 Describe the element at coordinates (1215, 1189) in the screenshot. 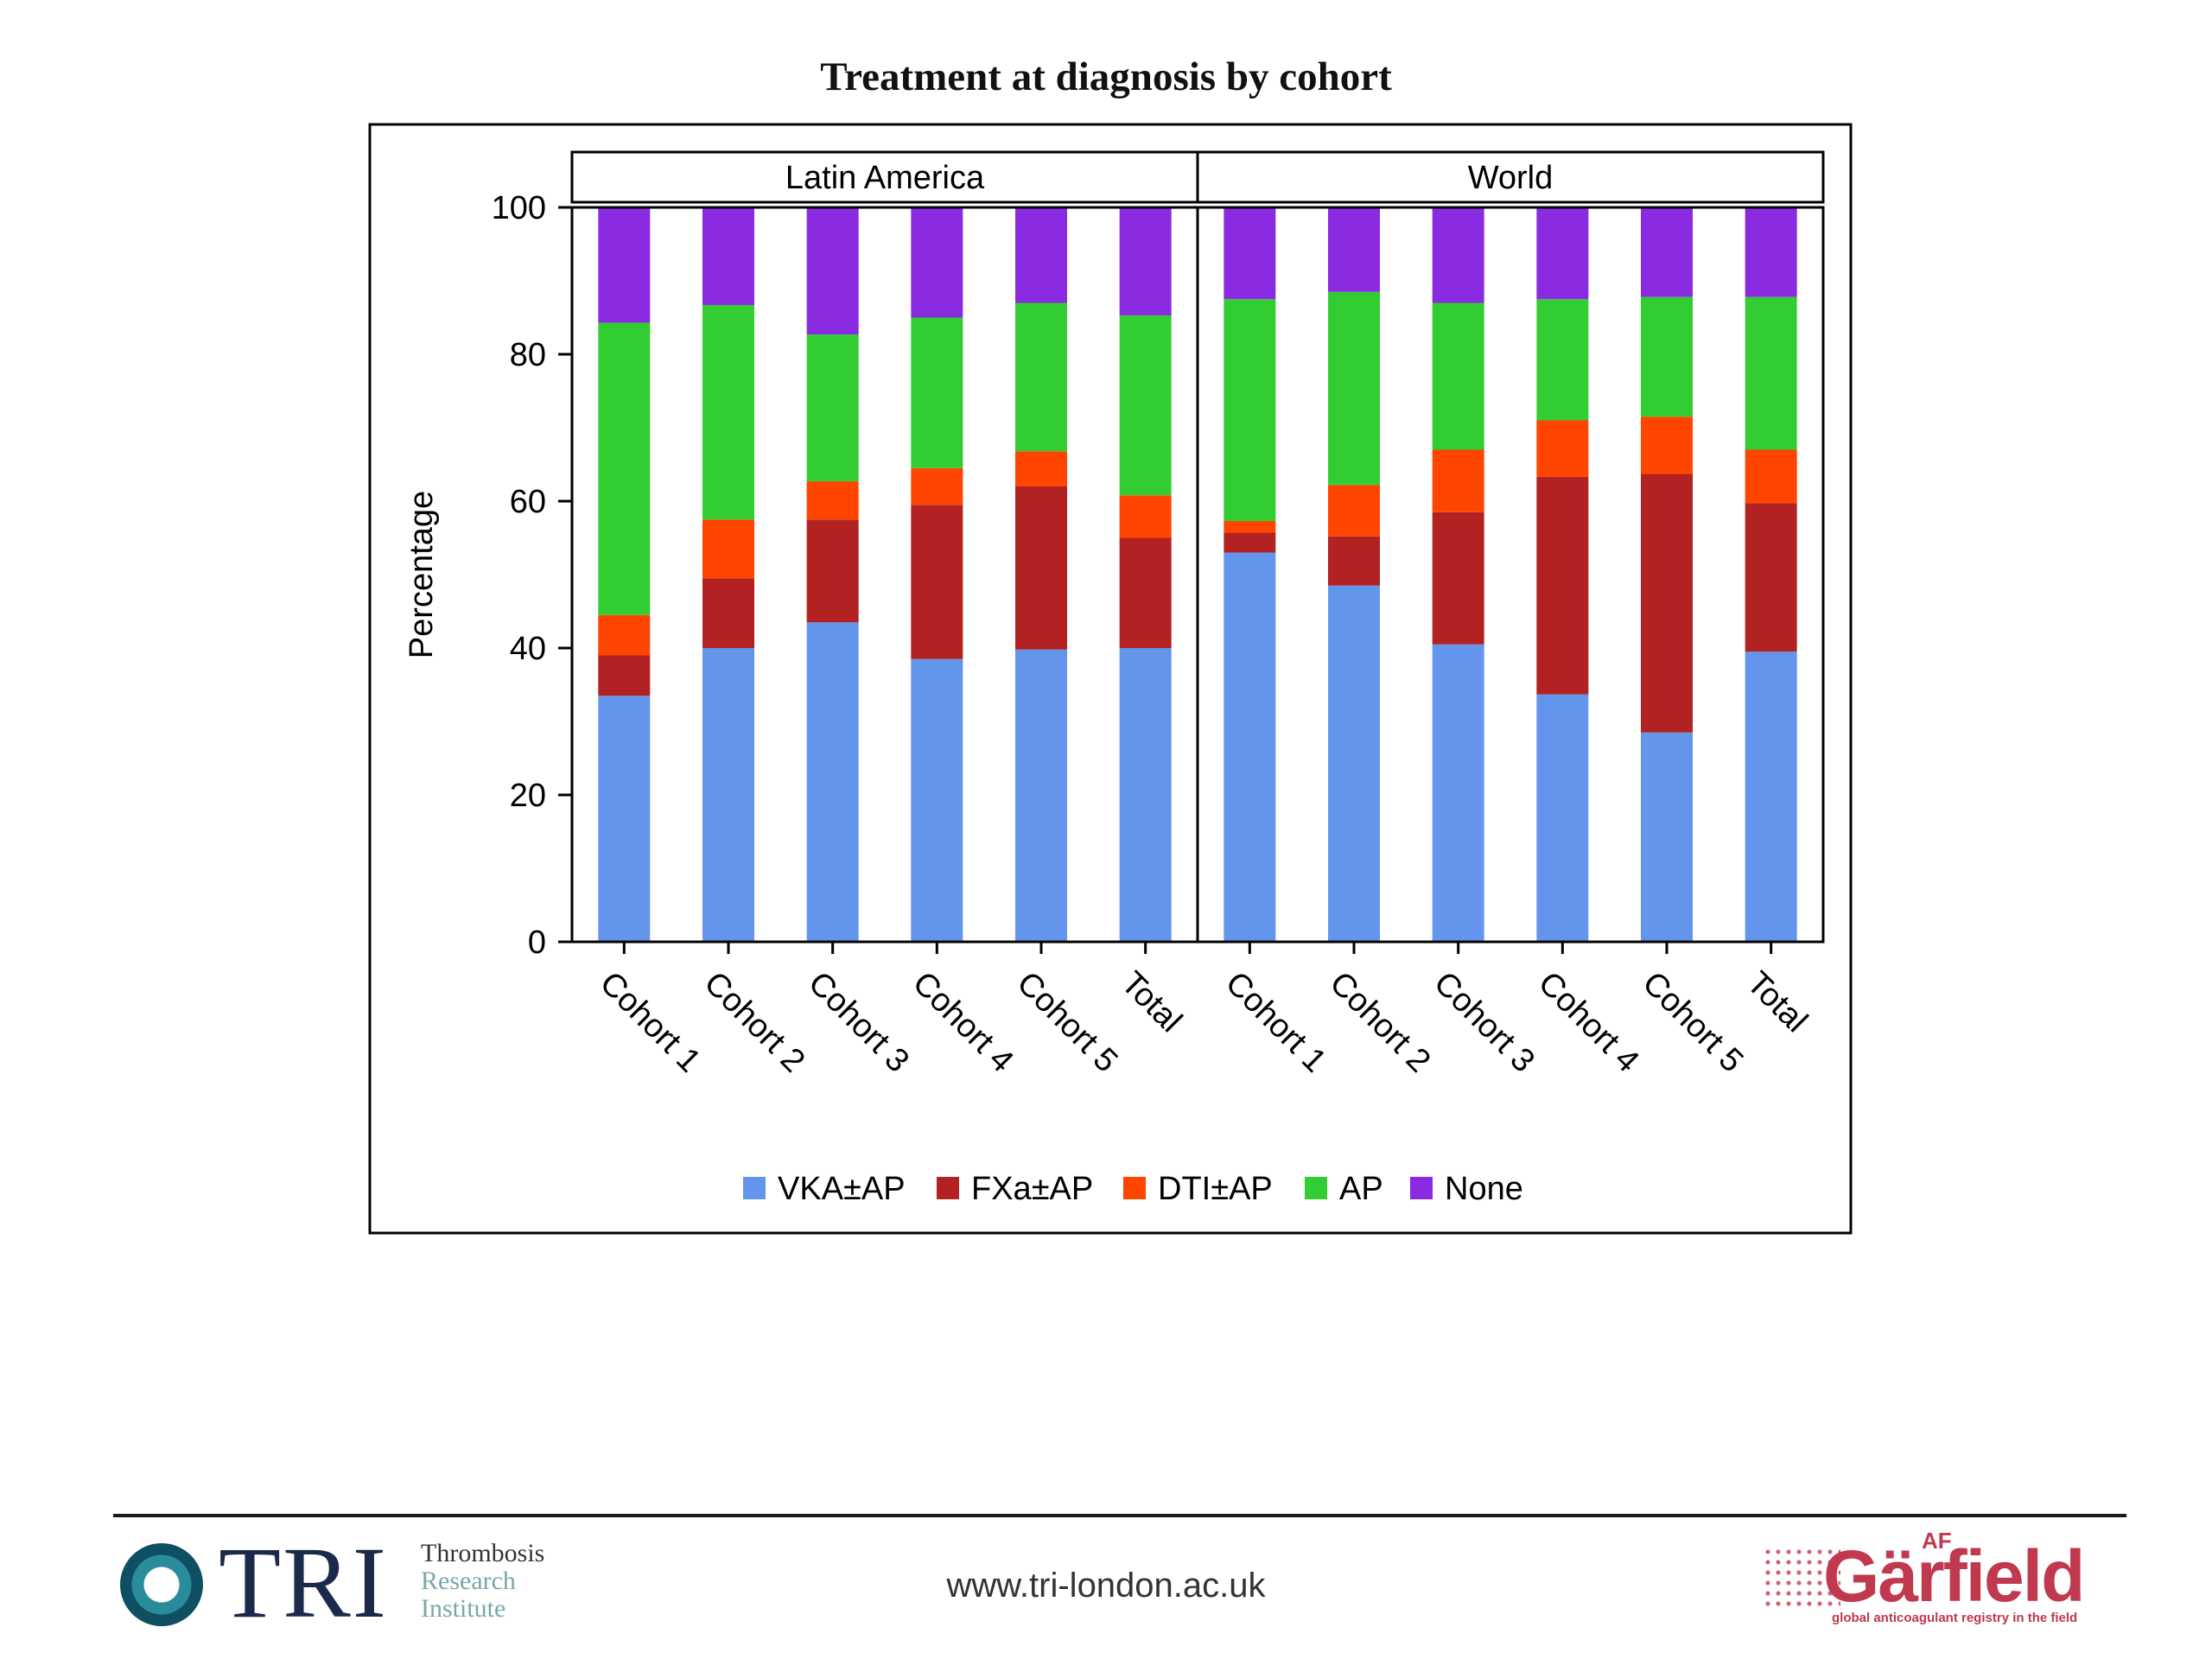

I see `legend-label: DTI±AP` at that location.